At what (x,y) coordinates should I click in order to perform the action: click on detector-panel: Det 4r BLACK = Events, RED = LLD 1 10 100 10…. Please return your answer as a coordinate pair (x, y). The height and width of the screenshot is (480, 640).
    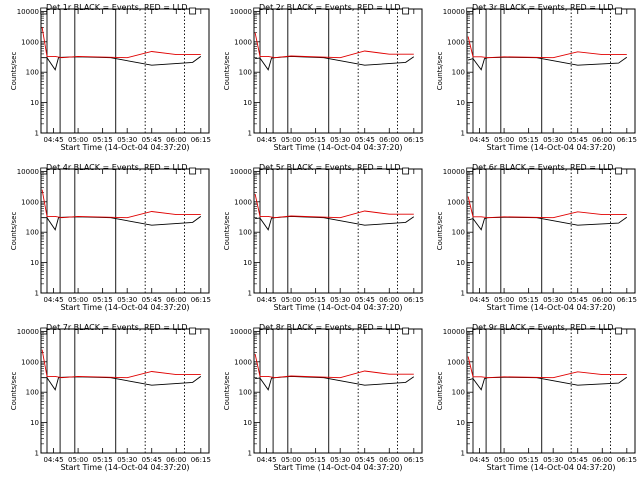
    Looking at the image, I should click on (110, 237).